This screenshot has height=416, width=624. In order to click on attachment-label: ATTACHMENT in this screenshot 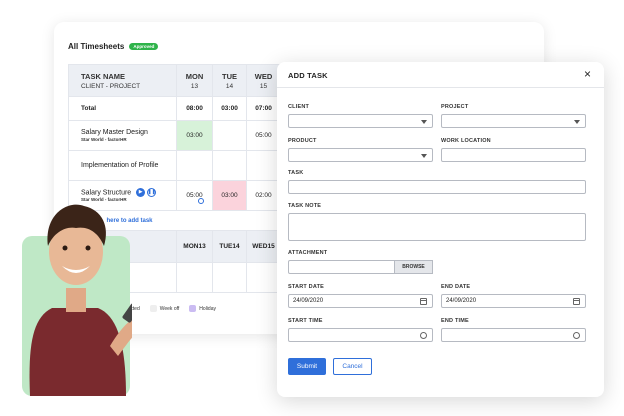, I will do `click(308, 253)`.